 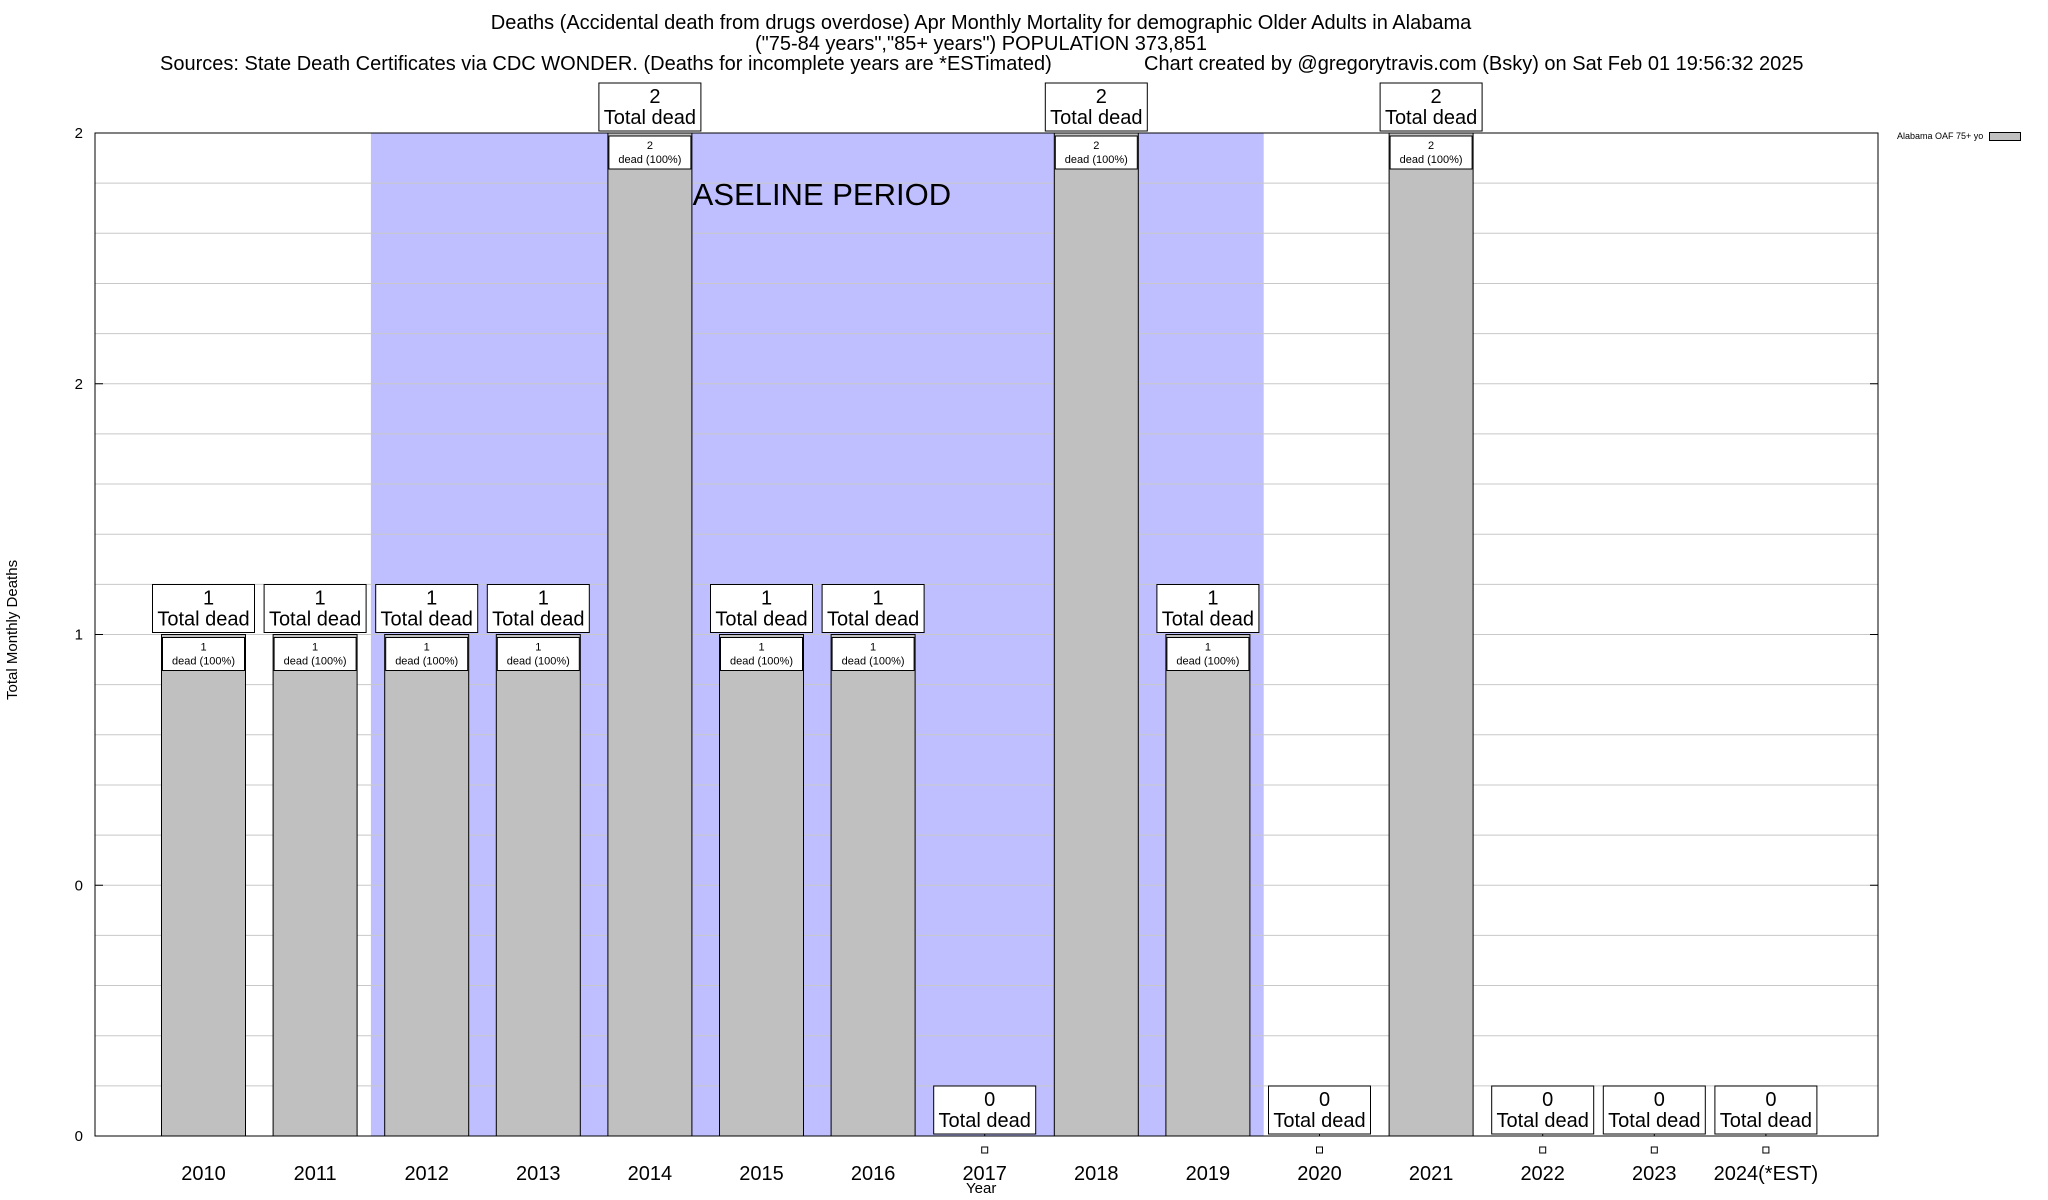 I want to click on x-tick-label: 2010, so click(x=203, y=1174).